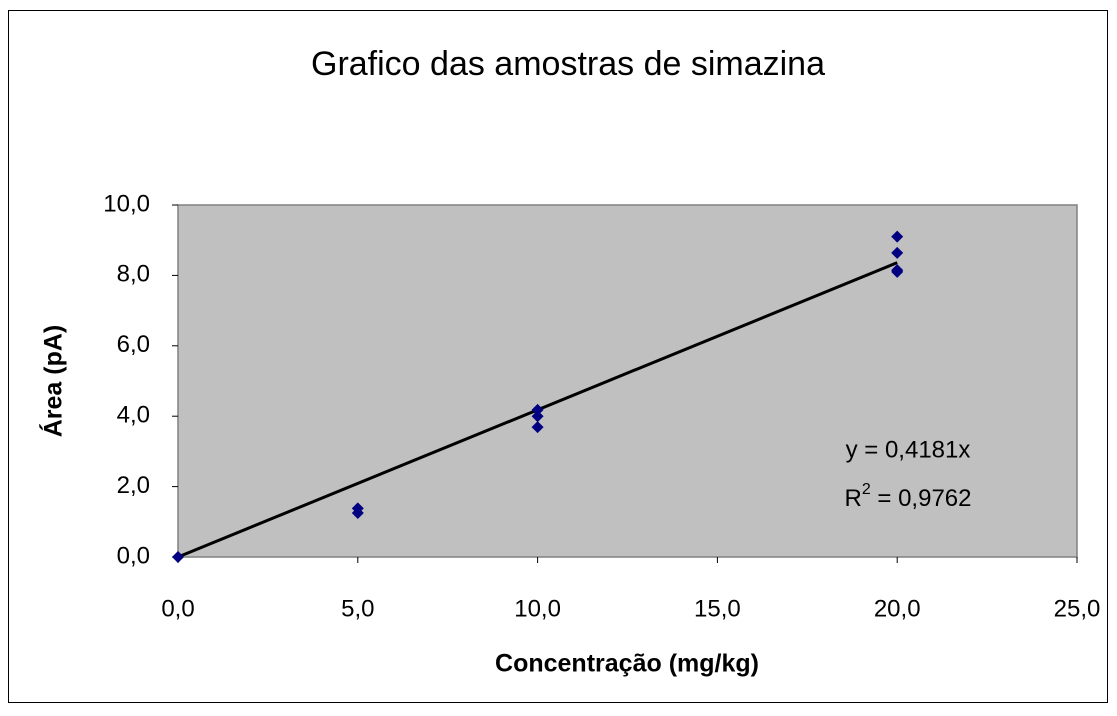 Image resolution: width=1117 pixels, height=716 pixels. Describe the element at coordinates (866, 489) in the screenshot. I see `r2-sup: 2` at that location.